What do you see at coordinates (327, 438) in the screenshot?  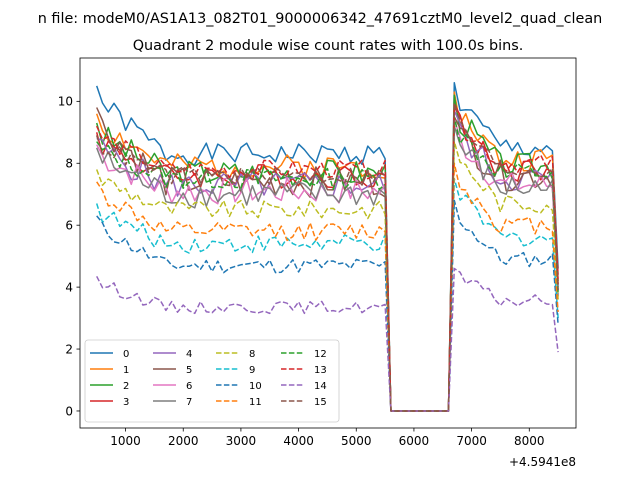 I see `x-axis: 1000 2000 3000 4000 5000 6000 7000 8000` at bounding box center [327, 438].